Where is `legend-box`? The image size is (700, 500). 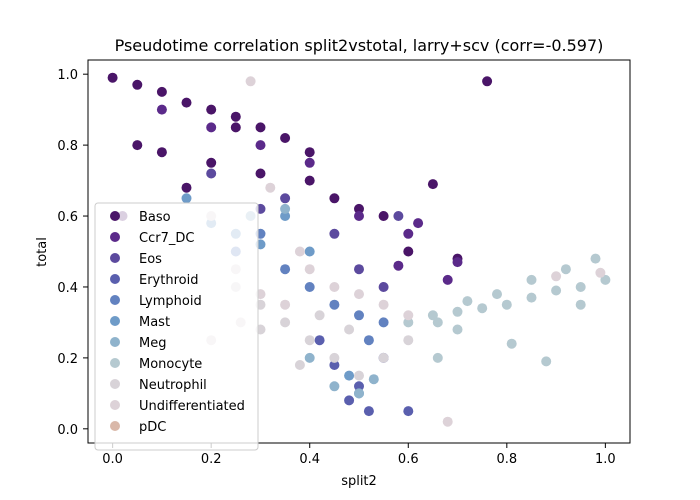 legend-box is located at coordinates (176, 326).